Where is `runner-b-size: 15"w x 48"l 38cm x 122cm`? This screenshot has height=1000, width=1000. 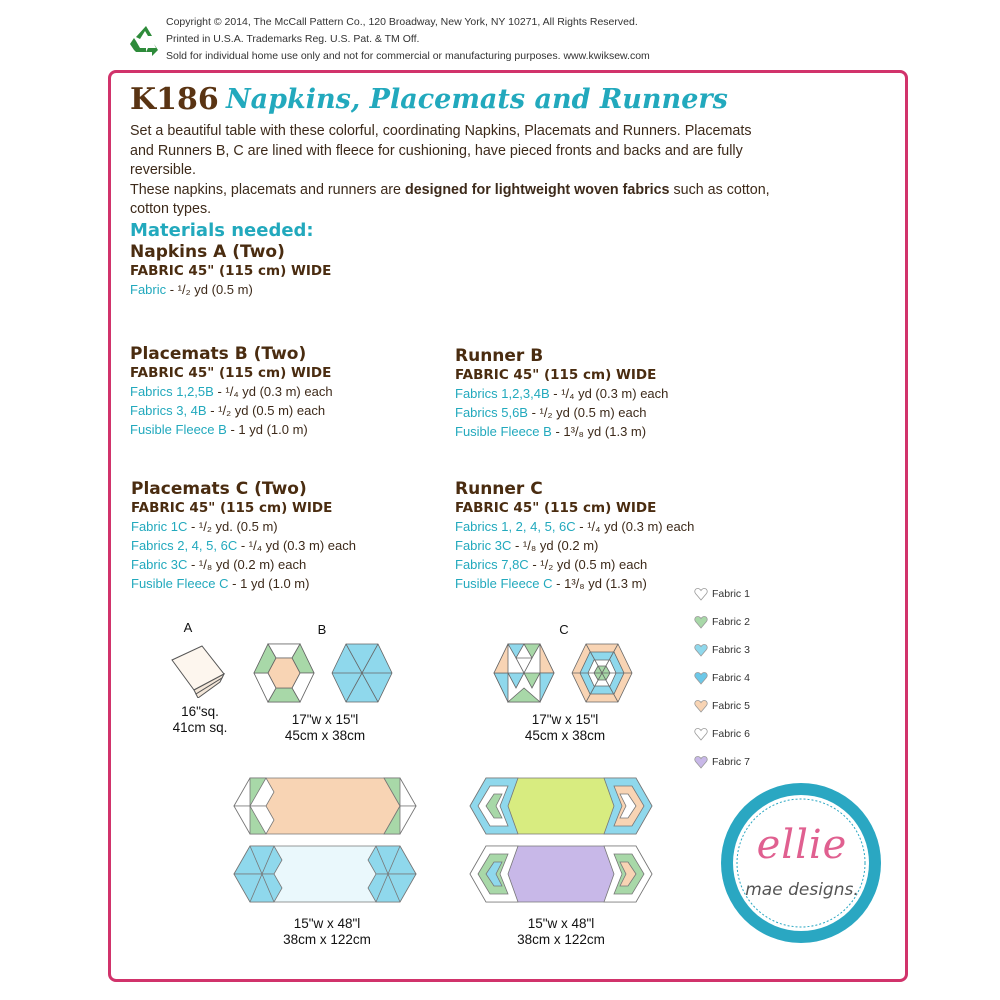
runner-b-size: 15"w x 48"l 38cm x 122cm is located at coordinates (327, 932).